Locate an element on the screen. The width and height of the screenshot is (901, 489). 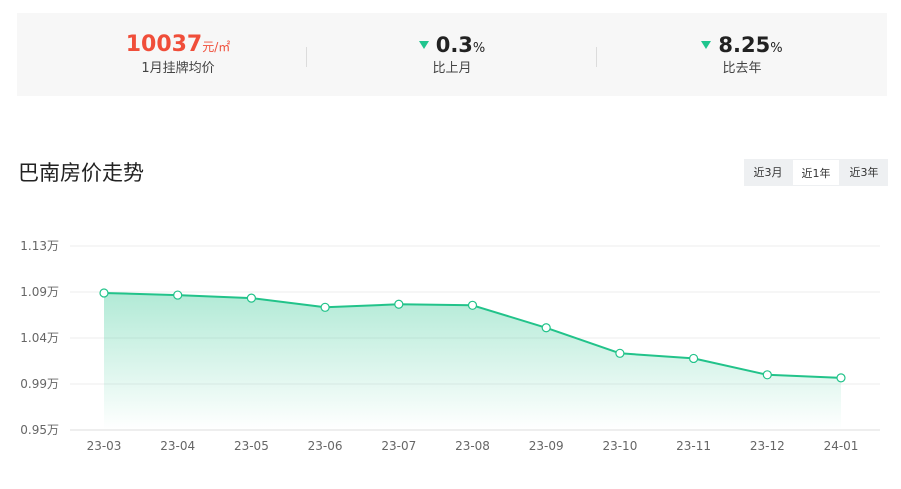
yoy-change-stat: 8.25% 比去年 is located at coordinates (742, 54).